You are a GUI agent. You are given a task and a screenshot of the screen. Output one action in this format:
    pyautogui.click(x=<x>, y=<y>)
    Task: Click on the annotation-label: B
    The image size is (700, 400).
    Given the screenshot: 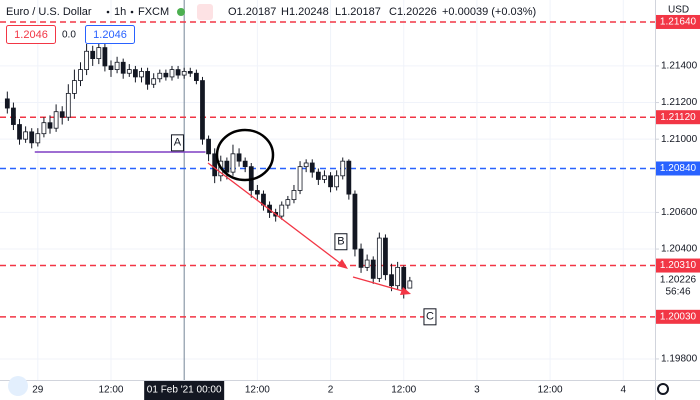 What is the action you would take?
    pyautogui.click(x=340, y=242)
    